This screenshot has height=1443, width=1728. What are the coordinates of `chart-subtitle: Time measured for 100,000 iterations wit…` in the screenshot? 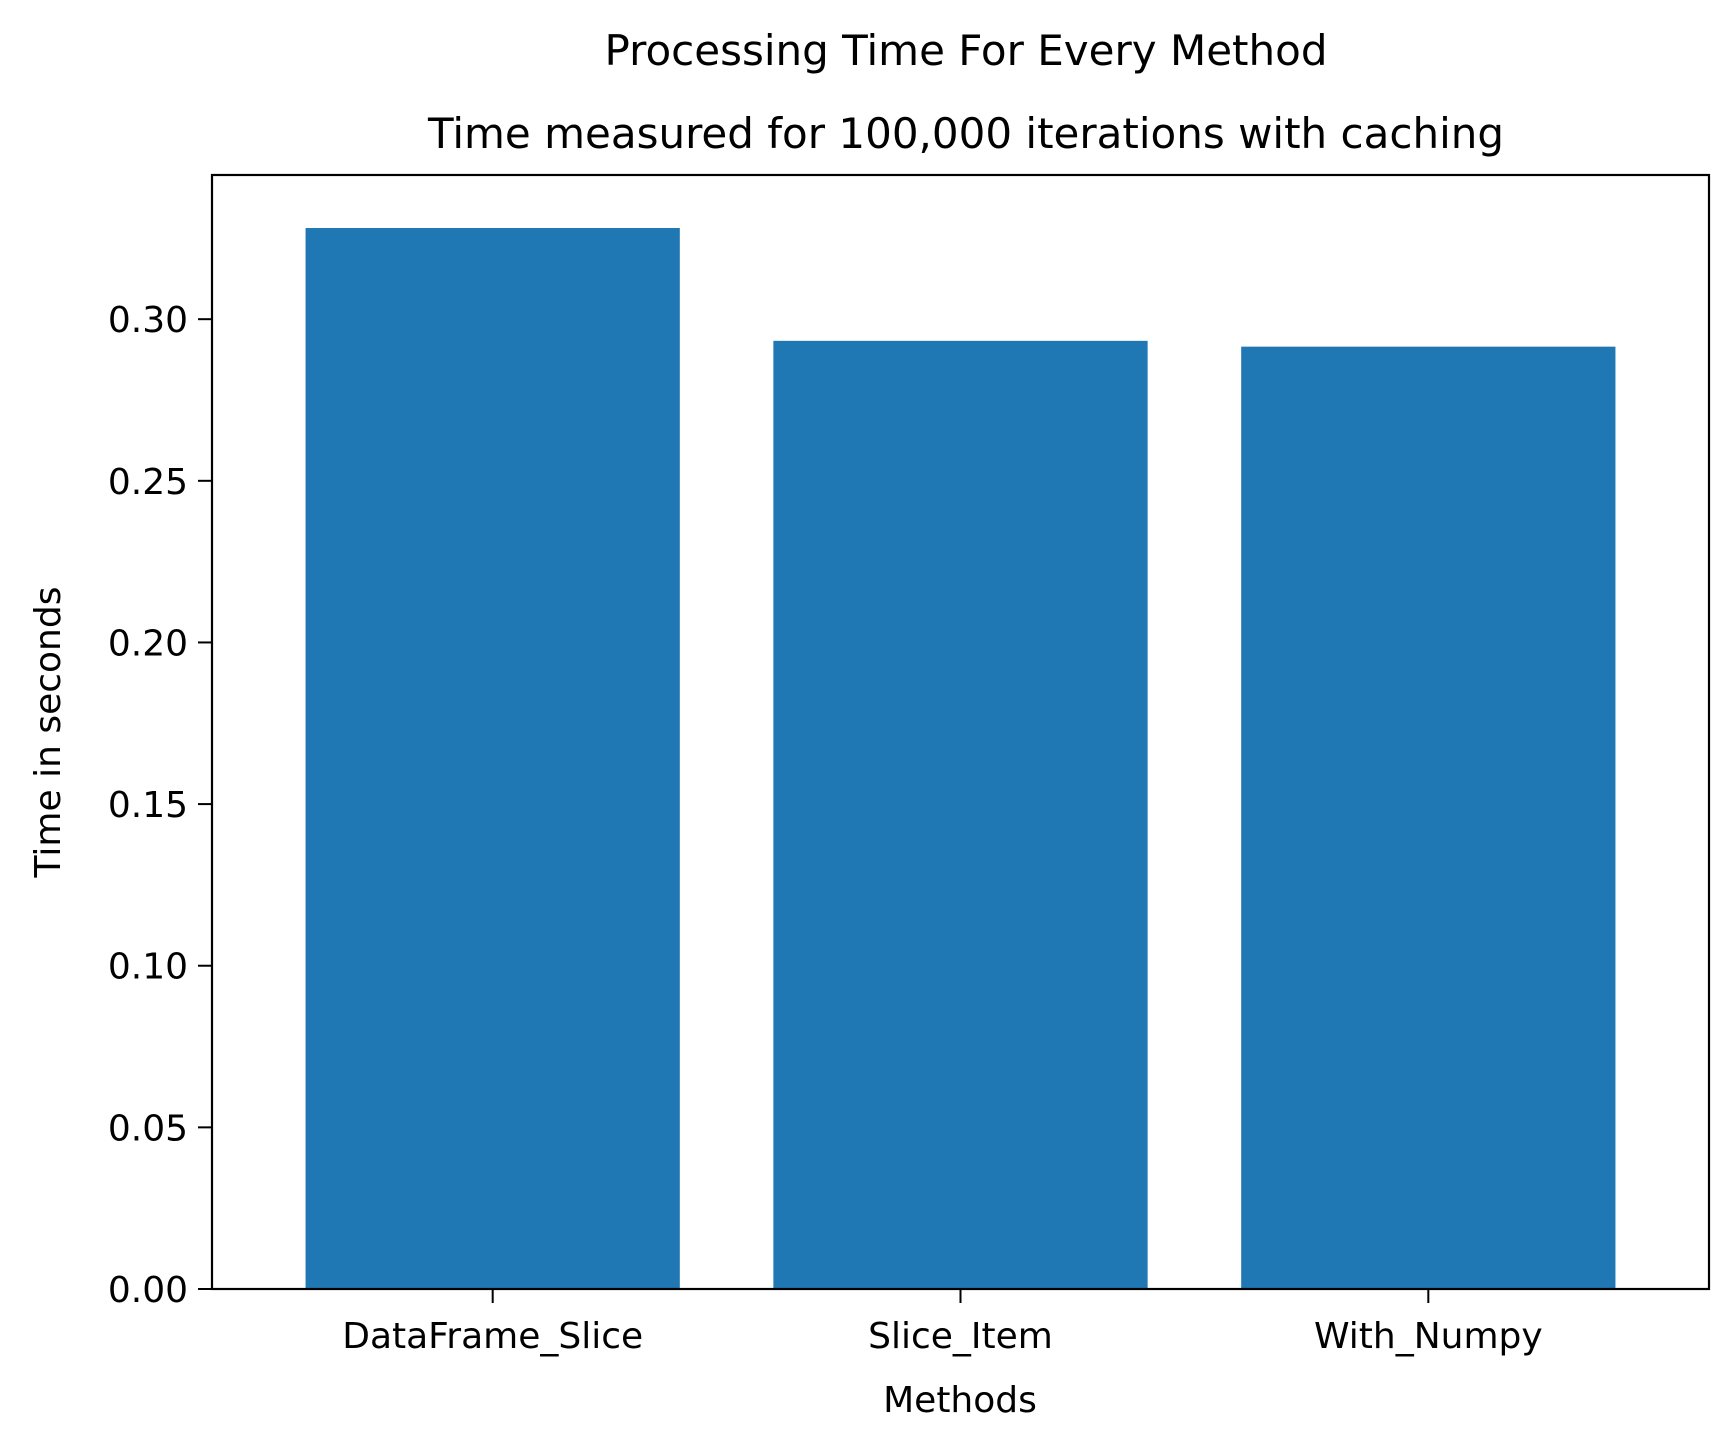 It's located at (965, 133).